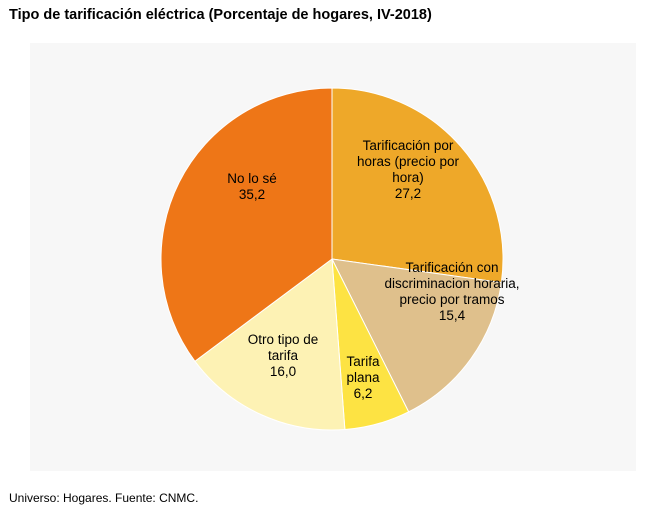 The height and width of the screenshot is (511, 651). Describe the element at coordinates (363, 393) in the screenshot. I see `slice-value-label: 6,2` at that location.